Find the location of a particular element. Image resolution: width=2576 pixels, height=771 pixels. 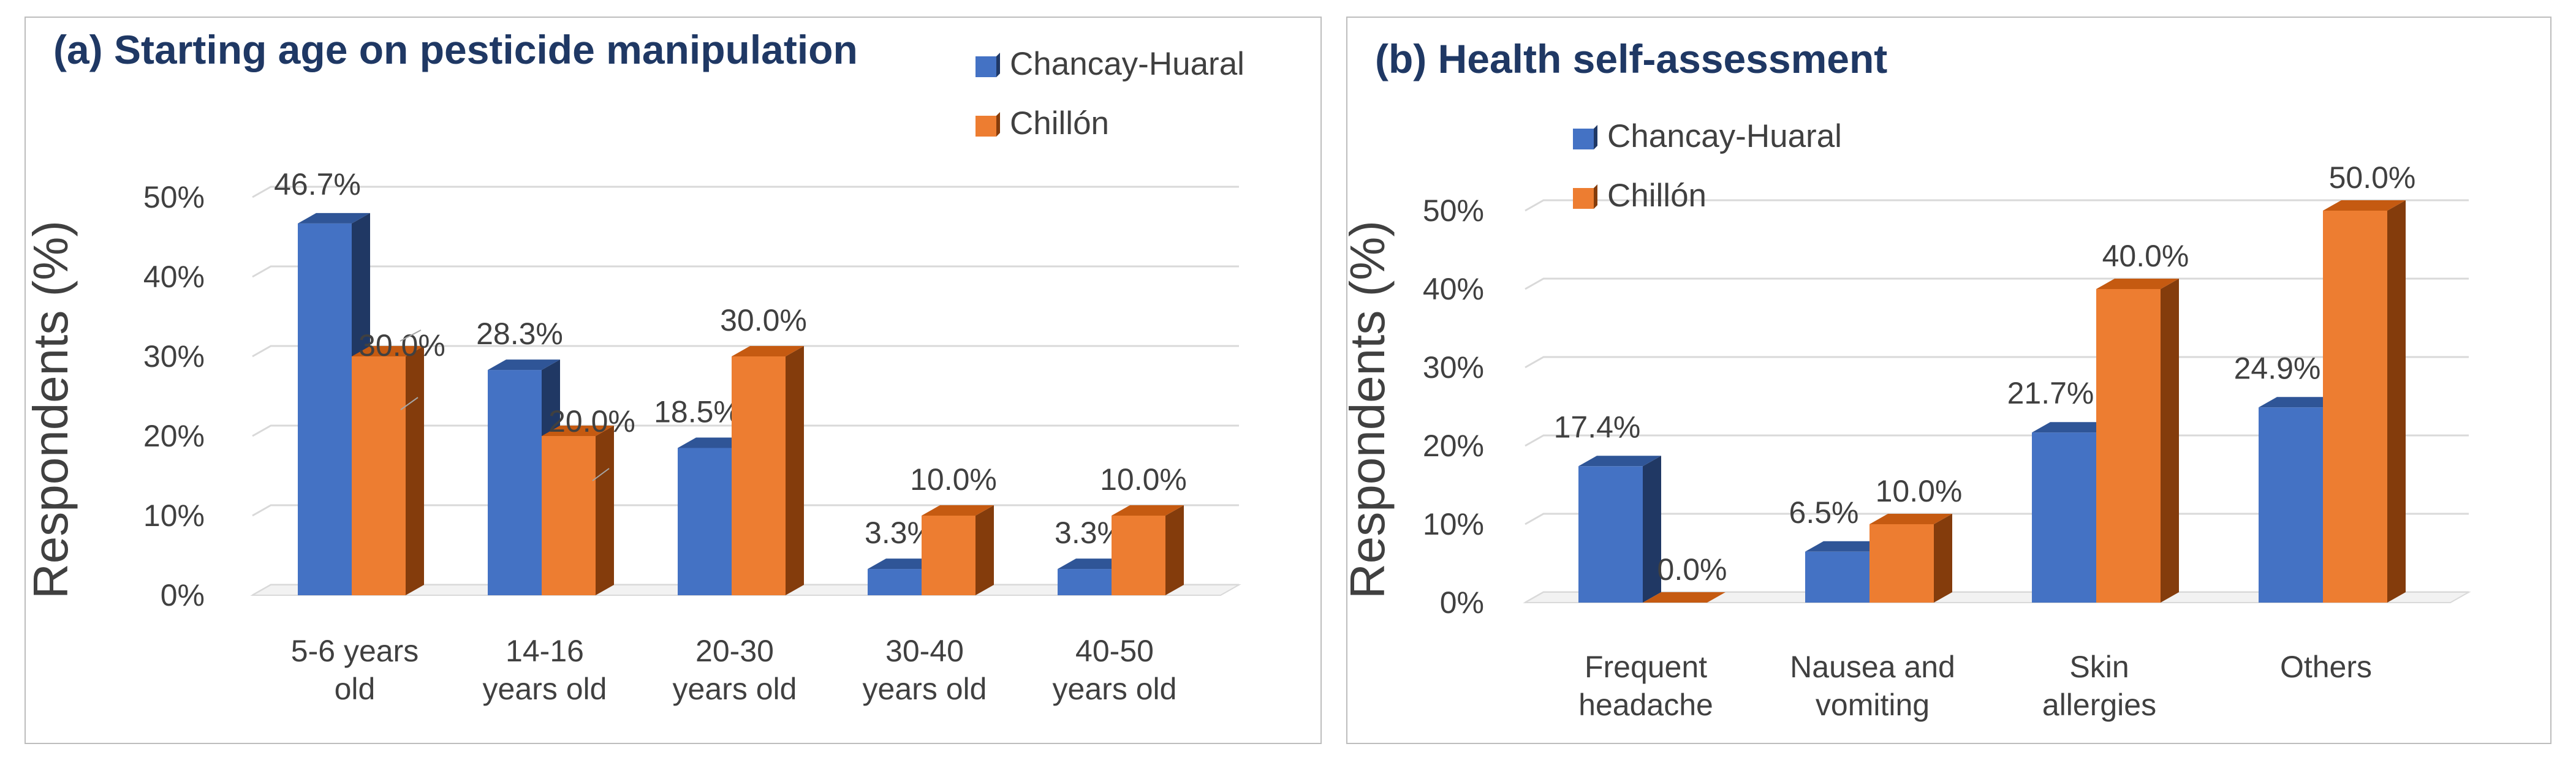

chart-title: (b) Health self-assessment is located at coordinates (1631, 58).